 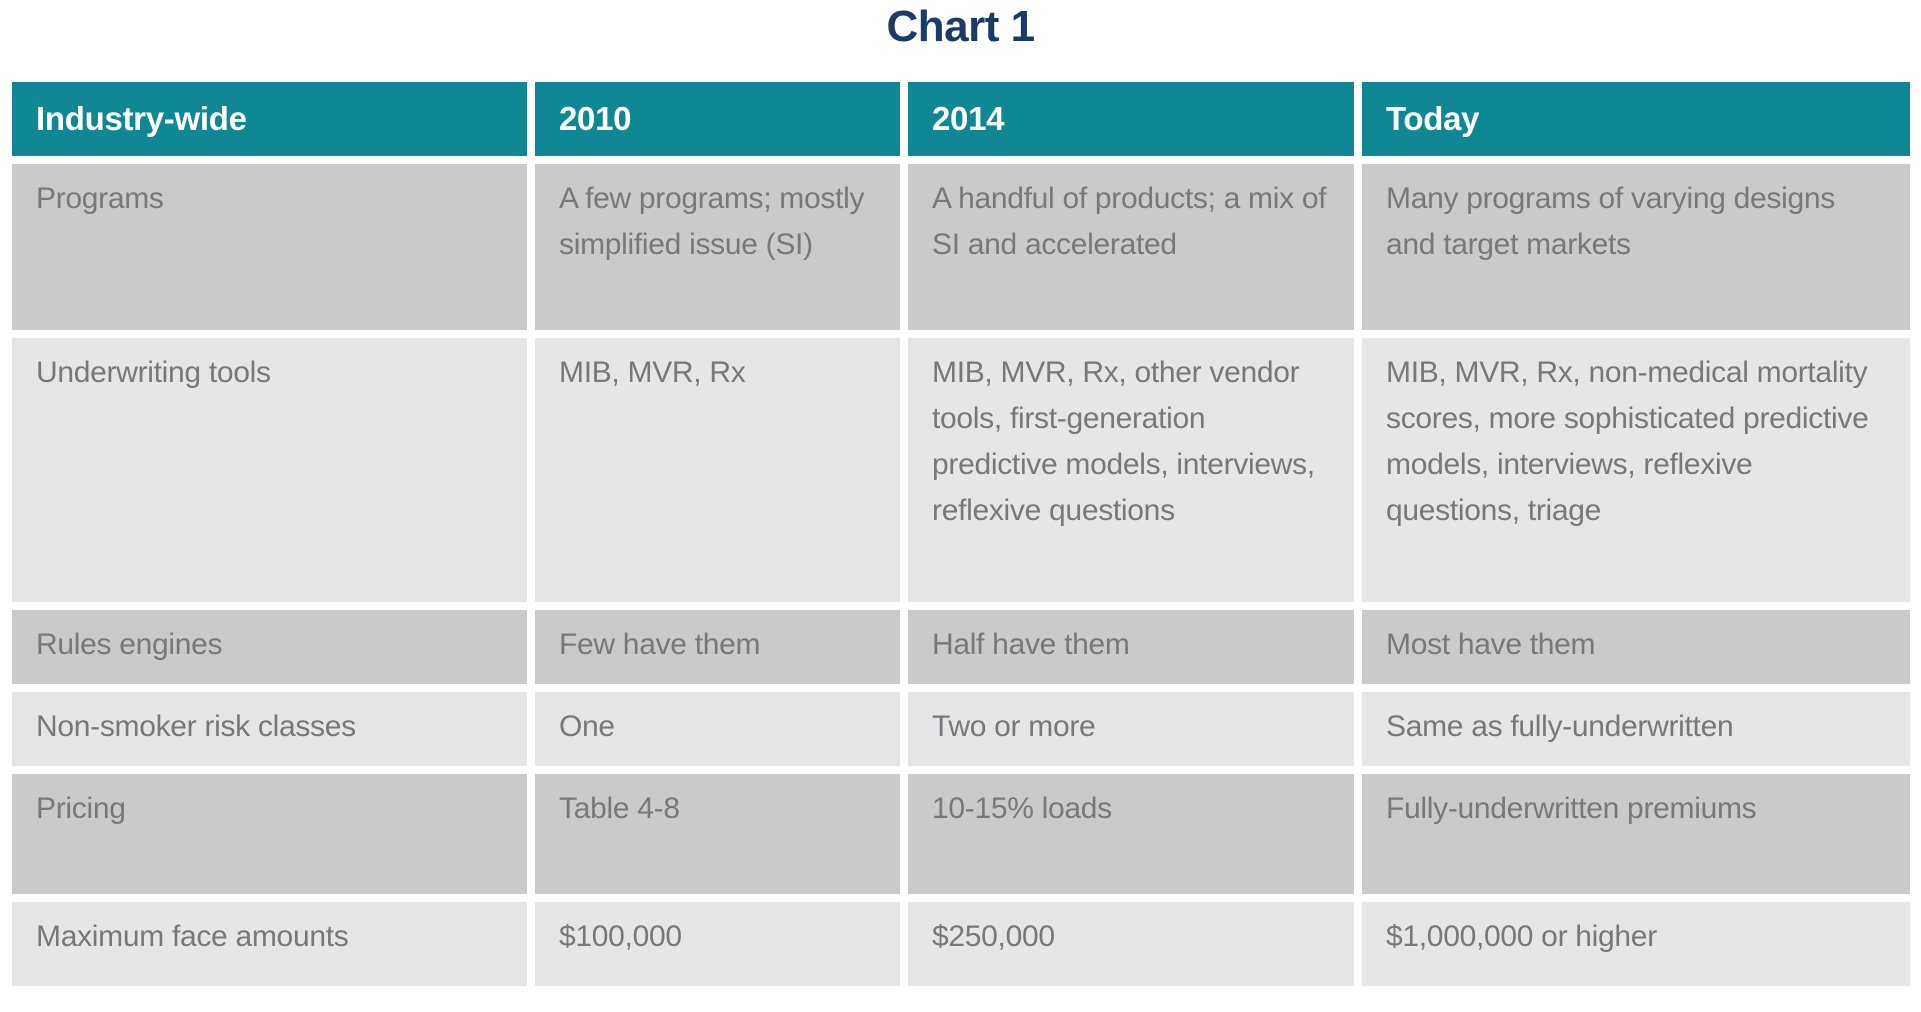 What do you see at coordinates (1636, 647) in the screenshot?
I see `table-cell: Most have them` at bounding box center [1636, 647].